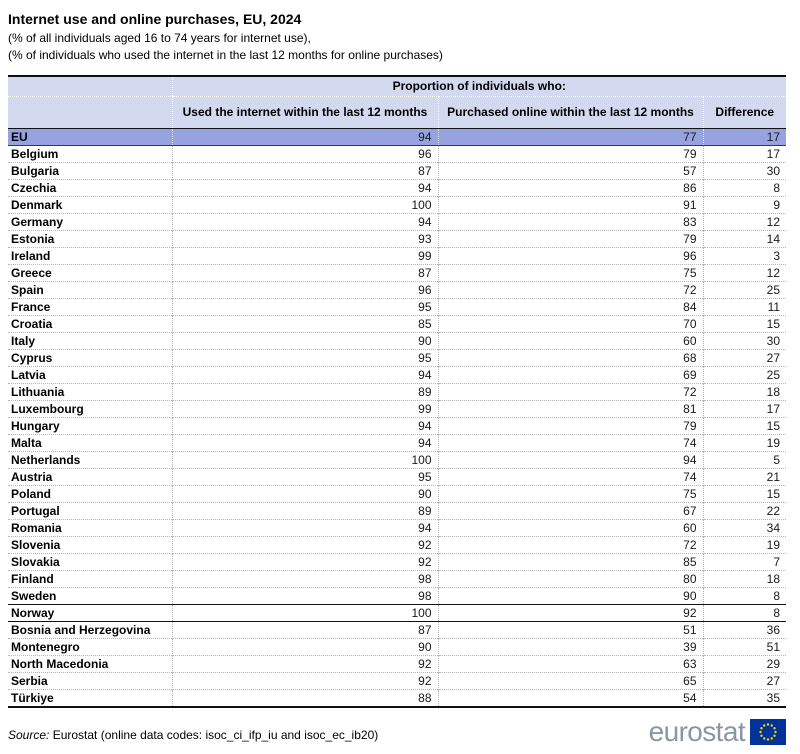 Image resolution: width=800 pixels, height=754 pixels. I want to click on group-header-row: Proportion of individuals who:, so click(397, 86).